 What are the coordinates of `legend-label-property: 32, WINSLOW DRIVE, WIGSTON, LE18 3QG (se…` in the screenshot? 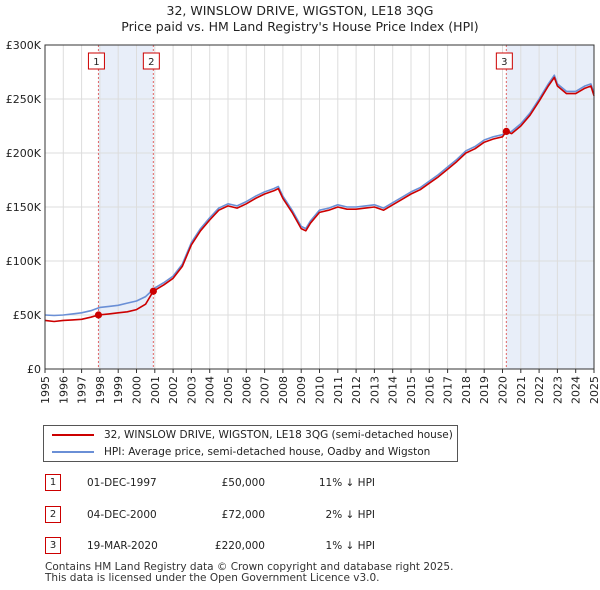 It's located at (278, 435).